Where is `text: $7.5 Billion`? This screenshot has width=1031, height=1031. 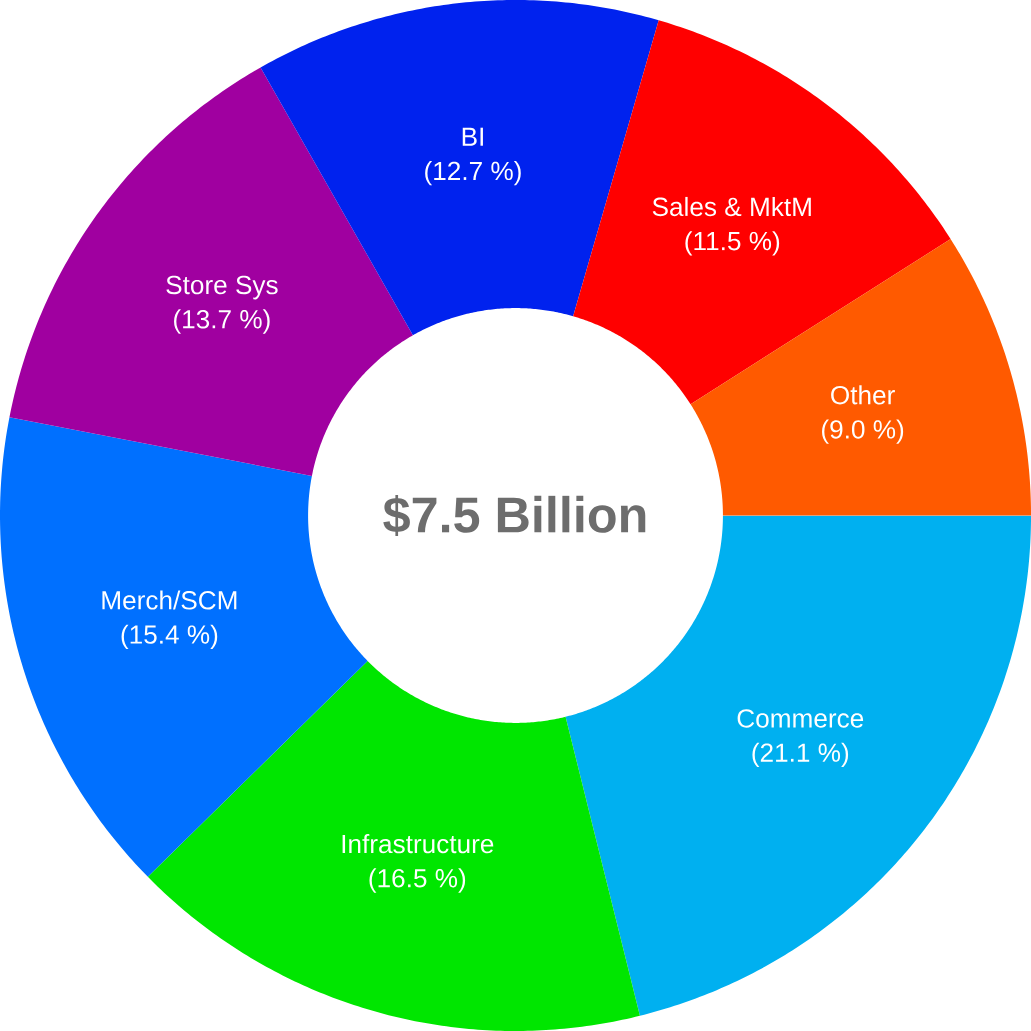 text: $7.5 Billion is located at coordinates (514, 515).